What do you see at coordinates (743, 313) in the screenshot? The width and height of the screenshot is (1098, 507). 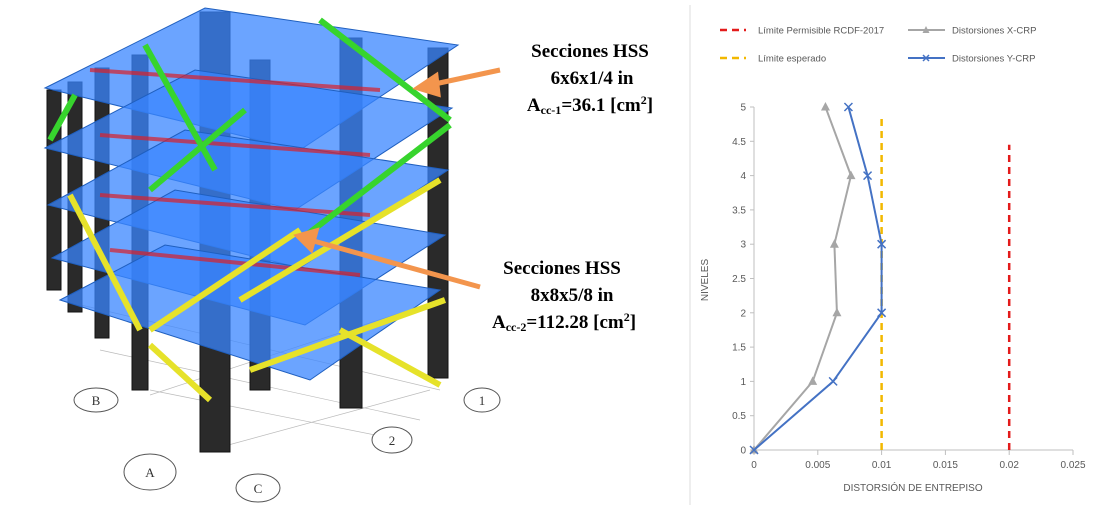 I see `y-tick-label: 2` at bounding box center [743, 313].